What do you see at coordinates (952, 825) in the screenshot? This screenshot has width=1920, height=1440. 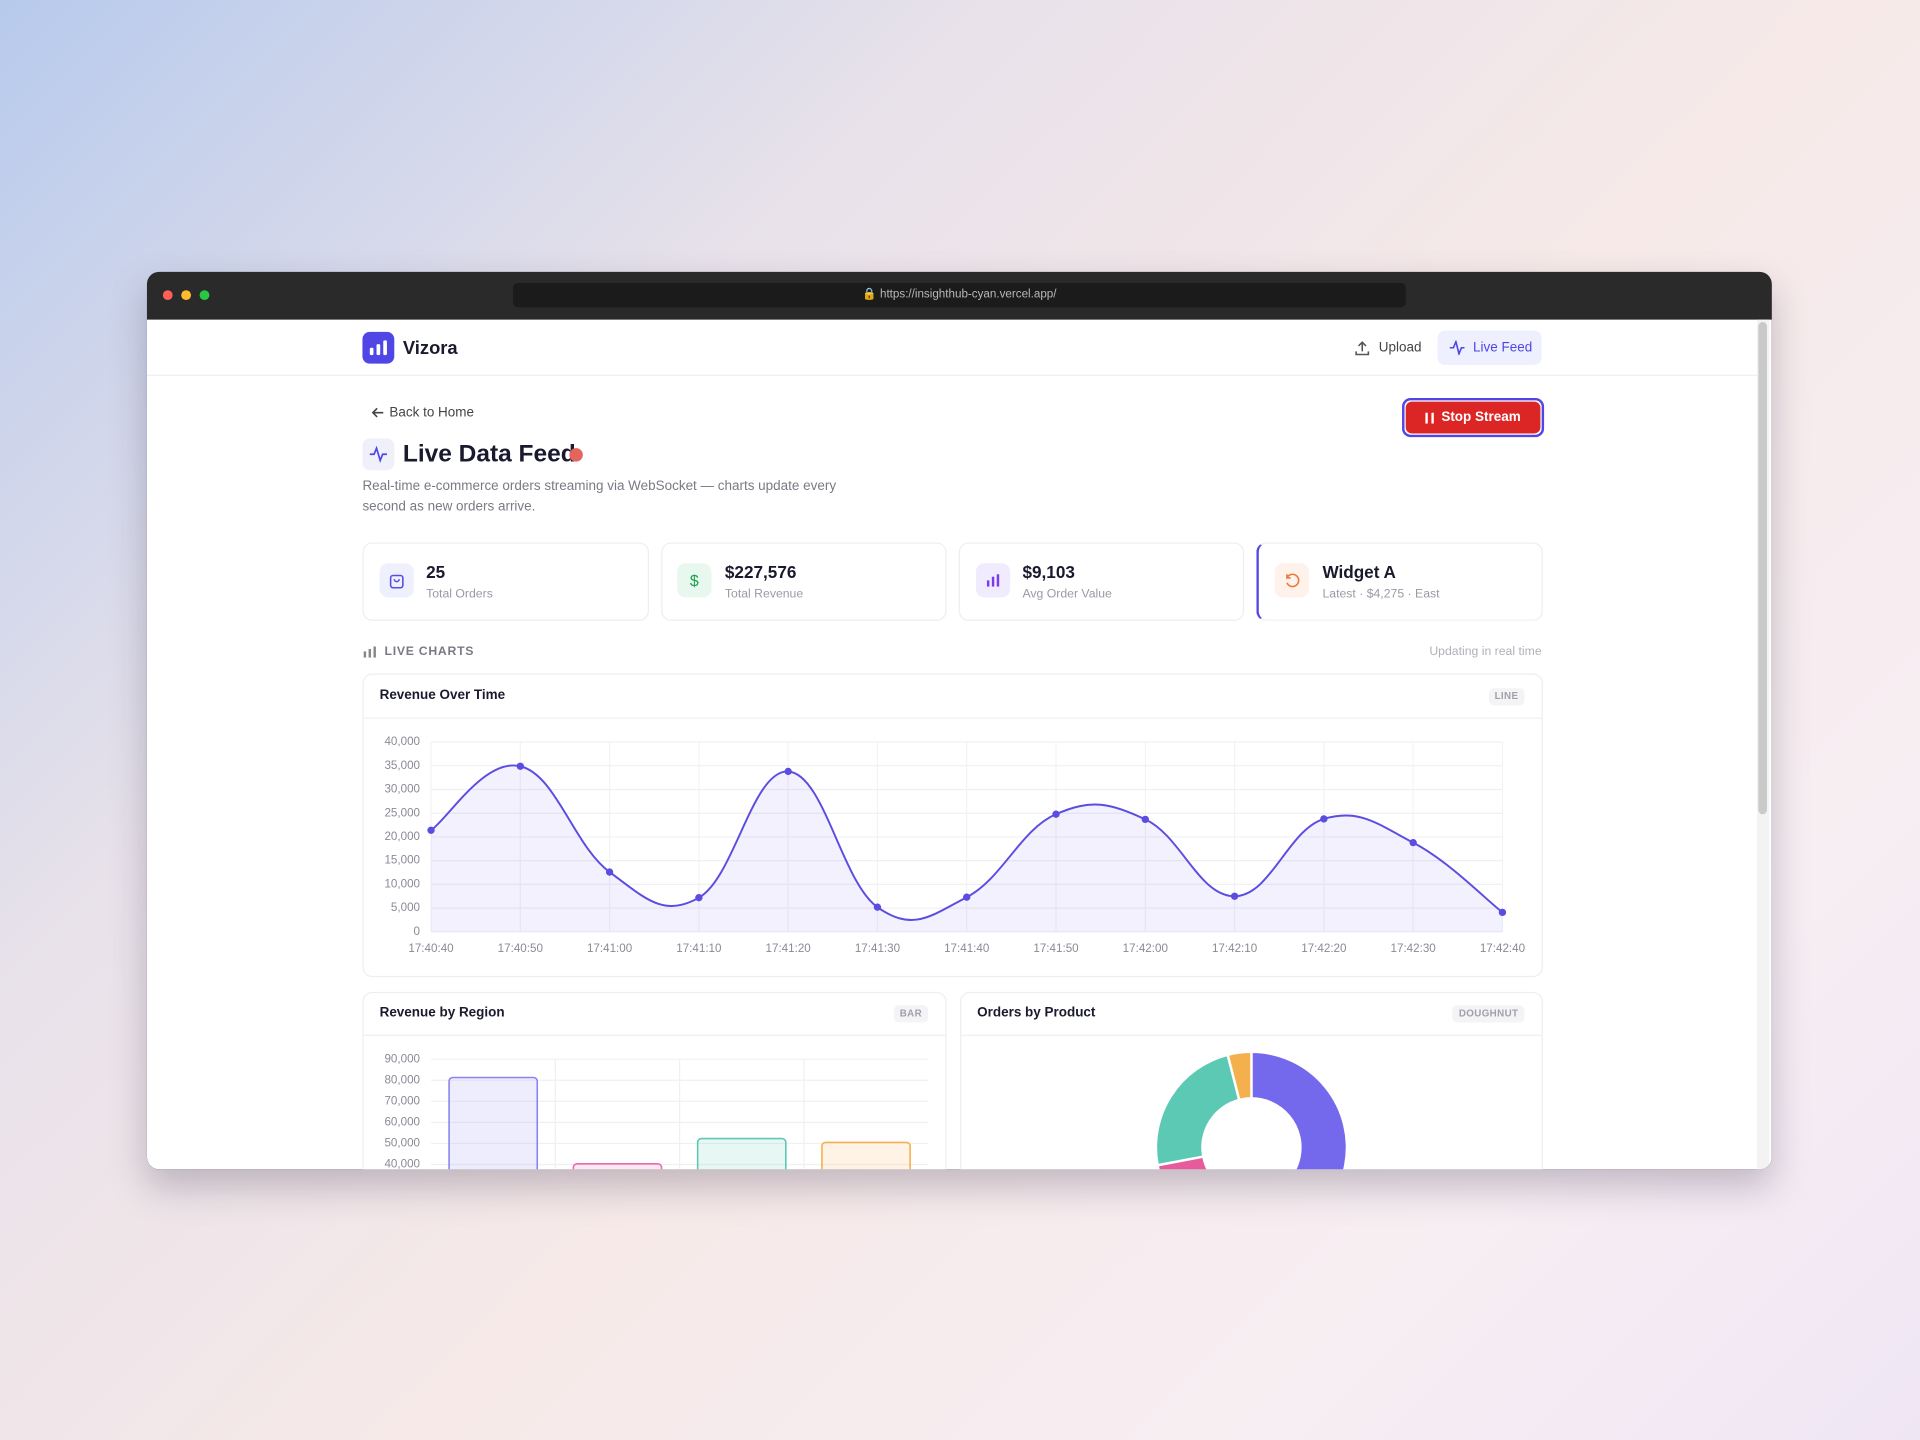 I see `chart-card` at bounding box center [952, 825].